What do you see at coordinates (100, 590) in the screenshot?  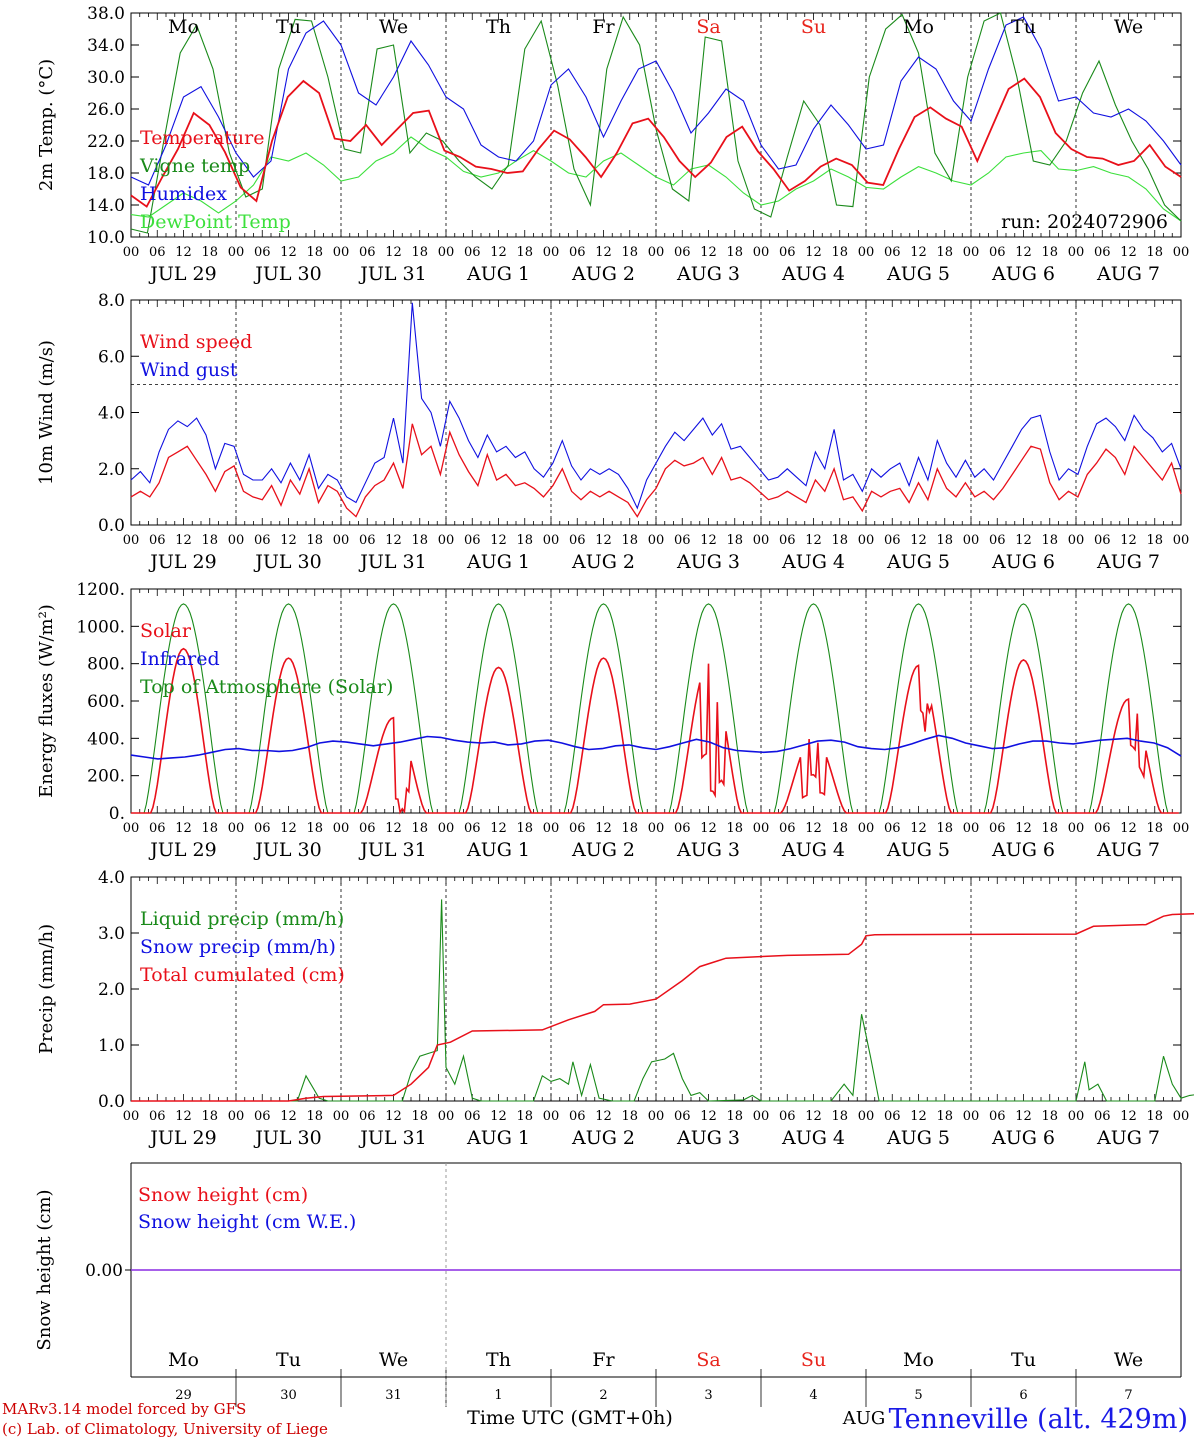 I see `y-tick-label: 1200.` at bounding box center [100, 590].